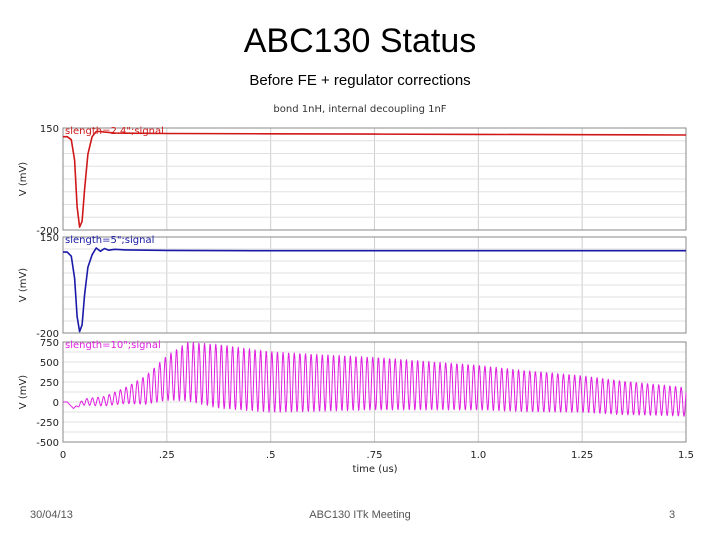 The width and height of the screenshot is (720, 540). What do you see at coordinates (49, 383) in the screenshot?
I see `y-tick-label: 250` at bounding box center [49, 383].